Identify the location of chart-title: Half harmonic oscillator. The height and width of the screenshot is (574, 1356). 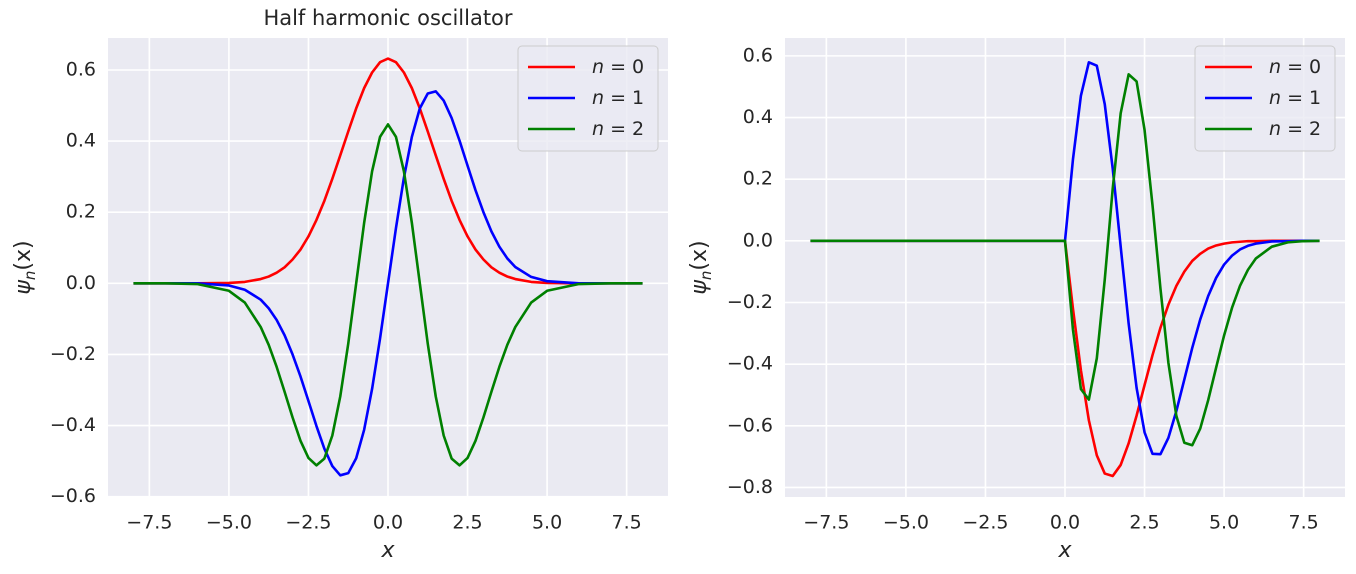
(387, 18).